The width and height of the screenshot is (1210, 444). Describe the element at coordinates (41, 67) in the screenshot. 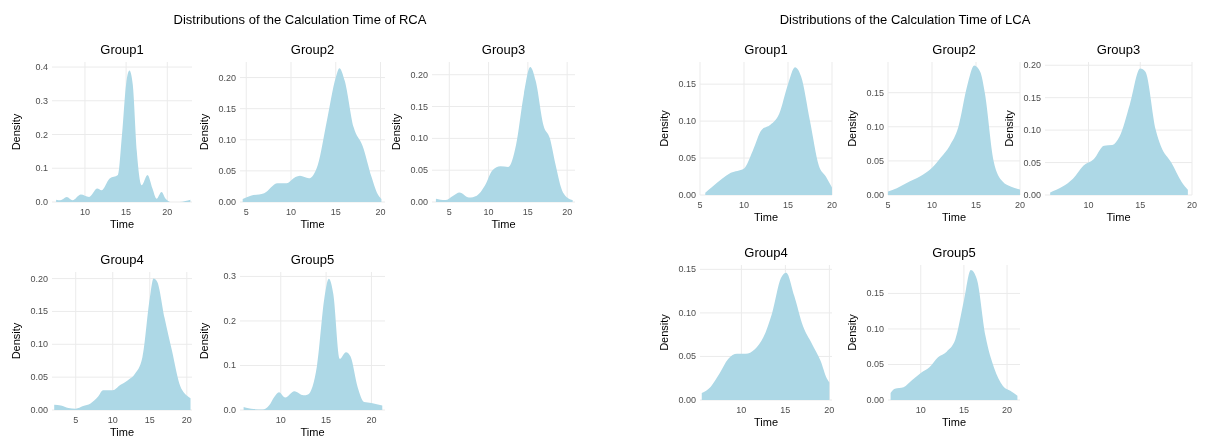

I see `y-tick-label: 0.4` at that location.